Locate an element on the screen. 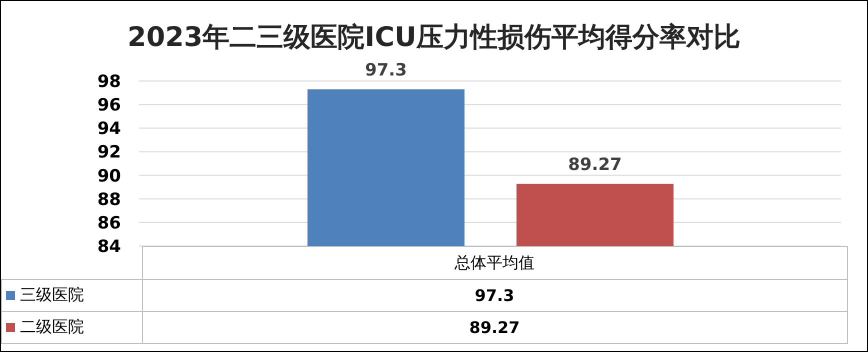 The image size is (868, 352). data-label: 97.3 is located at coordinates (386, 70).